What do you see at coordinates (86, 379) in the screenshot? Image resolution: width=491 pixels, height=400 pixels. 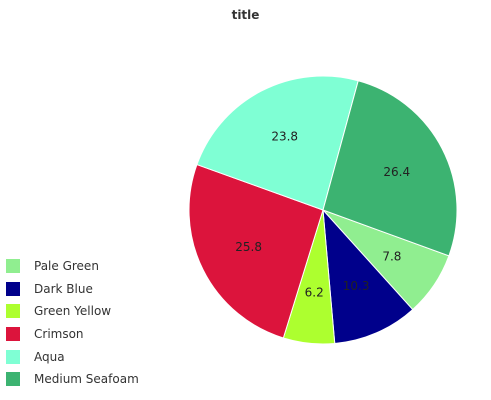 I see `legend-label: Medium Seafoam` at bounding box center [86, 379].